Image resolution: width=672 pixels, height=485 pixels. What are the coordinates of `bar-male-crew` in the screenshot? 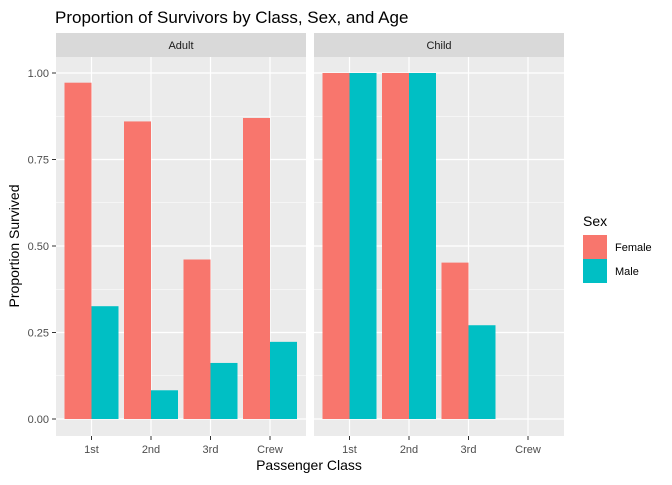 It's located at (283, 380).